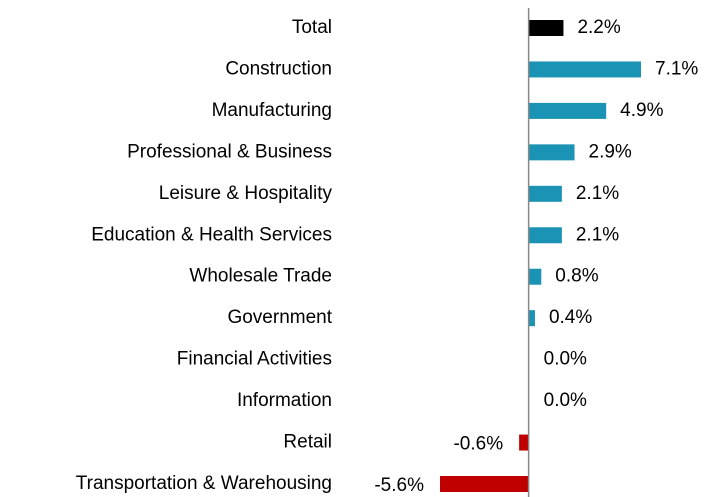 The image size is (714, 497). Describe the element at coordinates (312, 27) in the screenshot. I see `category-label: Total` at that location.